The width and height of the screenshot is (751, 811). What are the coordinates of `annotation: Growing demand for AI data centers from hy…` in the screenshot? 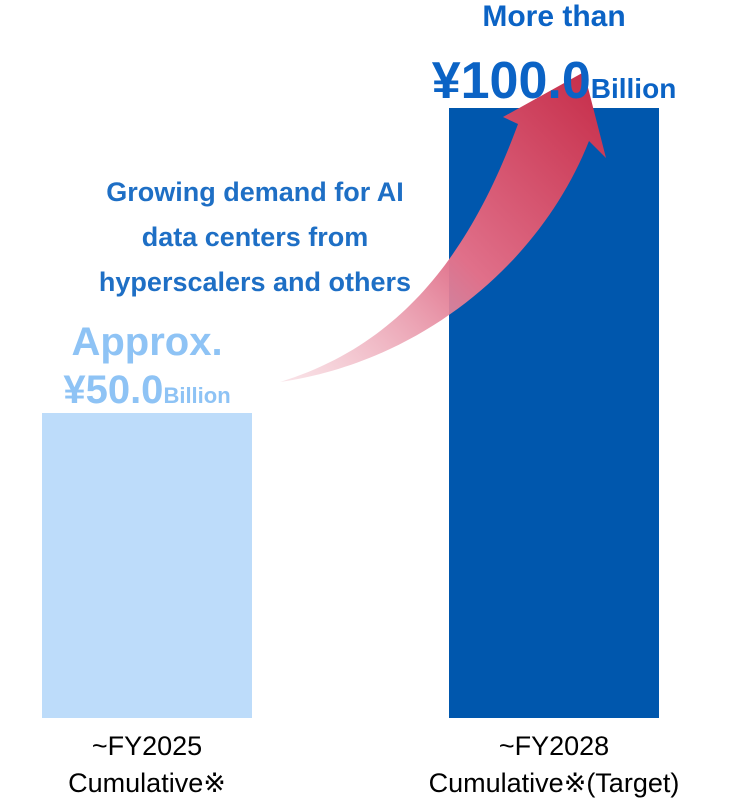 It's located at (254, 237).